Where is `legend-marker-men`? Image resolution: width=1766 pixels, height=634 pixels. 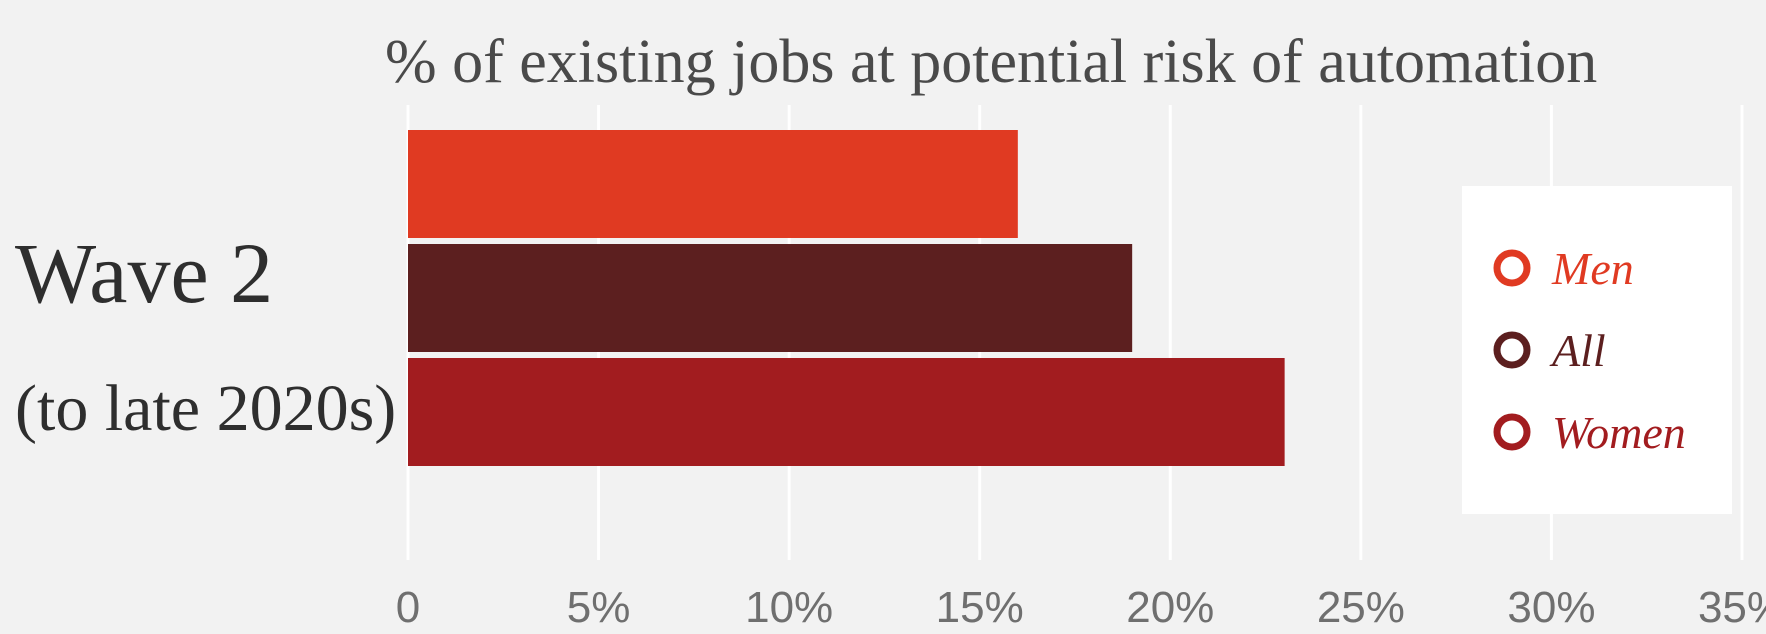 legend-marker-men is located at coordinates (1512, 268).